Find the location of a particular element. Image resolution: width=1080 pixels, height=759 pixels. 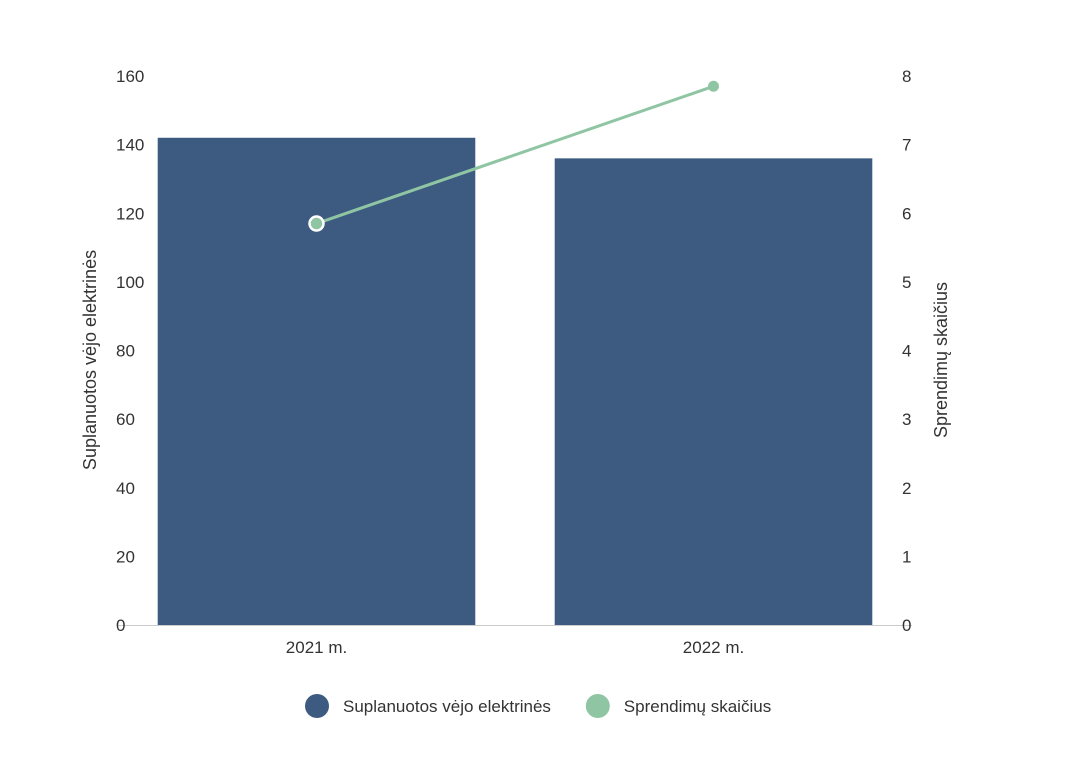

x-tick-label: 2022 m. is located at coordinates (713, 647).